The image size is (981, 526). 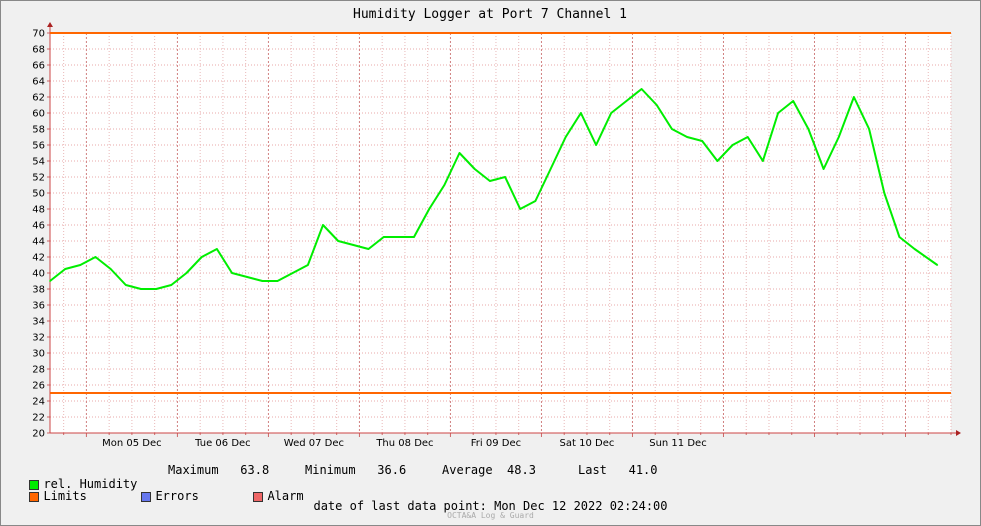 What do you see at coordinates (38, 274) in the screenshot?
I see `y-tick-label: 40` at bounding box center [38, 274].